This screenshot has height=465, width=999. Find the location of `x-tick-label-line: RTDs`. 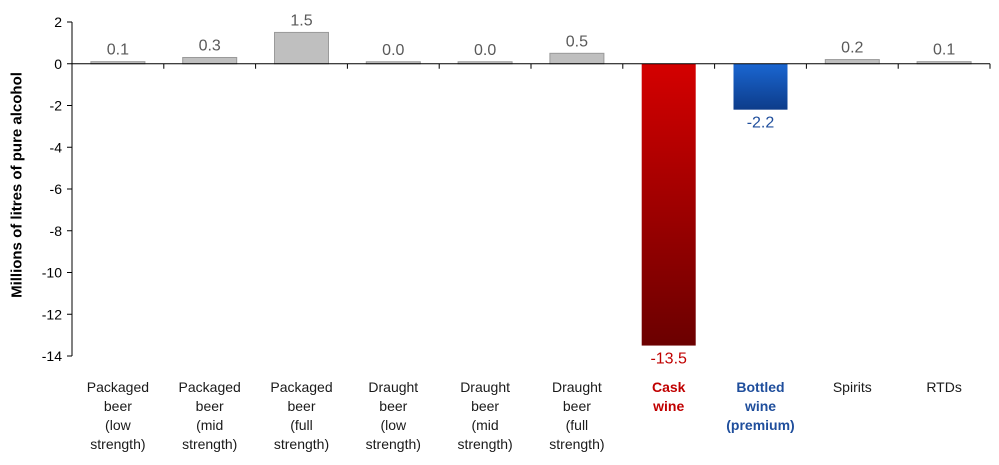

x-tick-label-line: RTDs is located at coordinates (944, 387).